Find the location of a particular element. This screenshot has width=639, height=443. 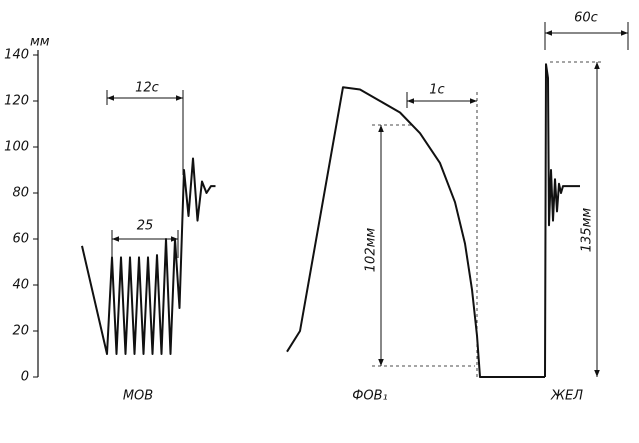

annotation: 1с is located at coordinates (436, 90).